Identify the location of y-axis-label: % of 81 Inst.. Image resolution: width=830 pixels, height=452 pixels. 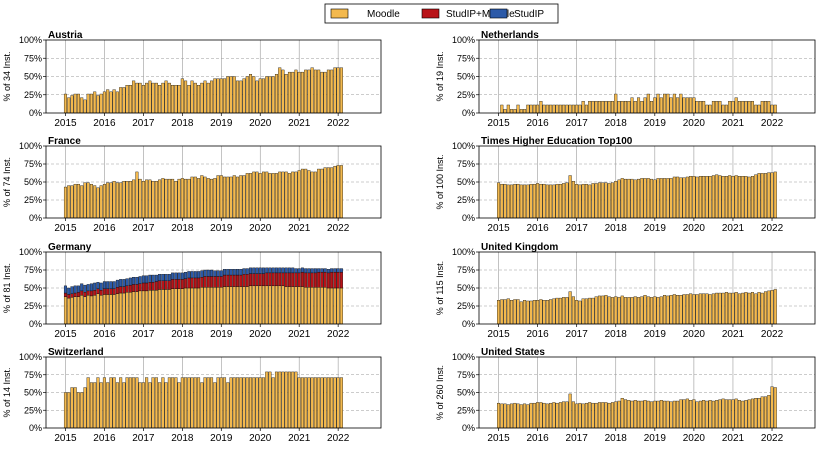
(7, 288).